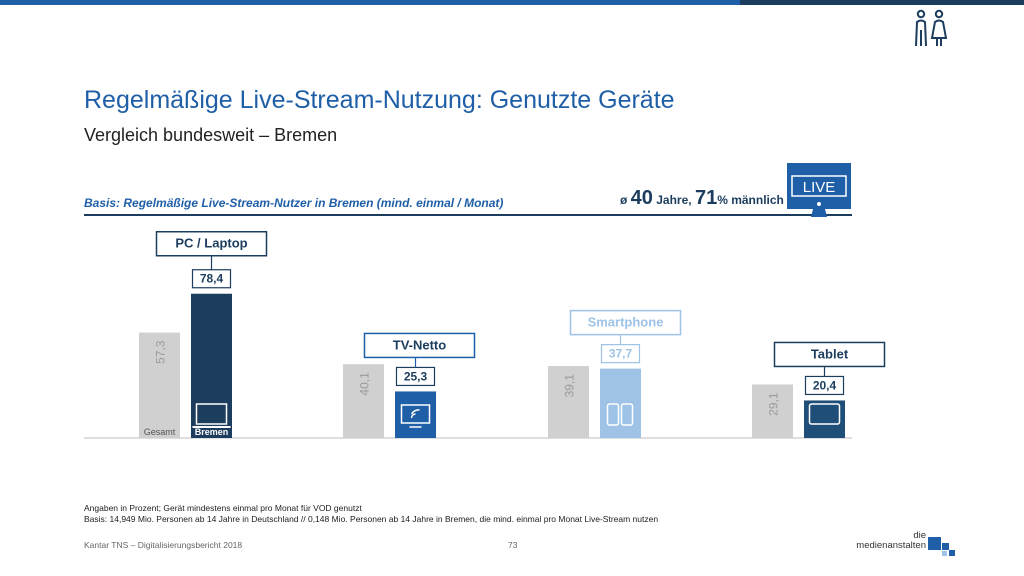  Describe the element at coordinates (570, 386) in the screenshot. I see `bar-label-gesamt-2: 39,1` at that location.